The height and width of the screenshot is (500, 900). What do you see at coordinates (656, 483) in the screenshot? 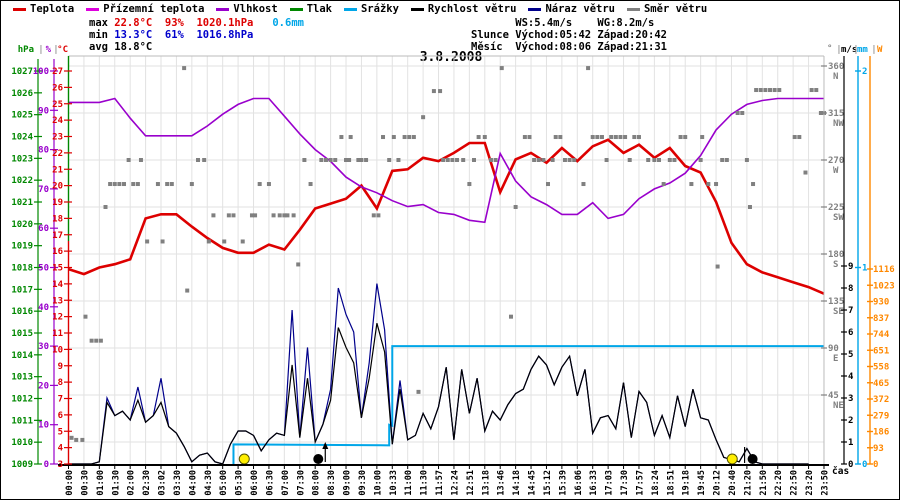
I see `x-tick-label: 18:24` at bounding box center [656, 483].